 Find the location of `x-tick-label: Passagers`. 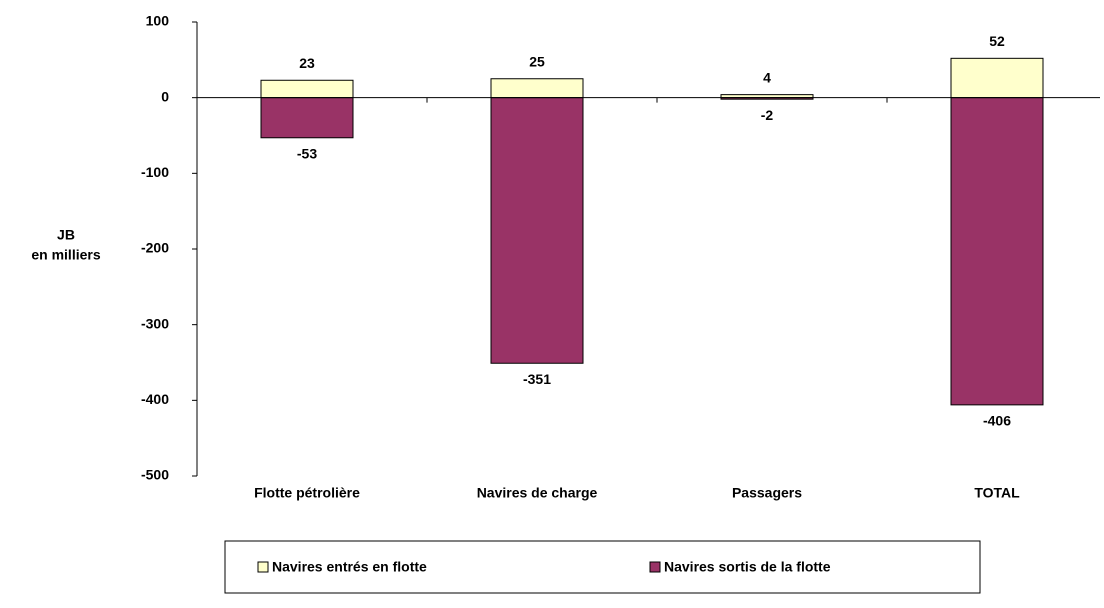

x-tick-label: Passagers is located at coordinates (767, 493).